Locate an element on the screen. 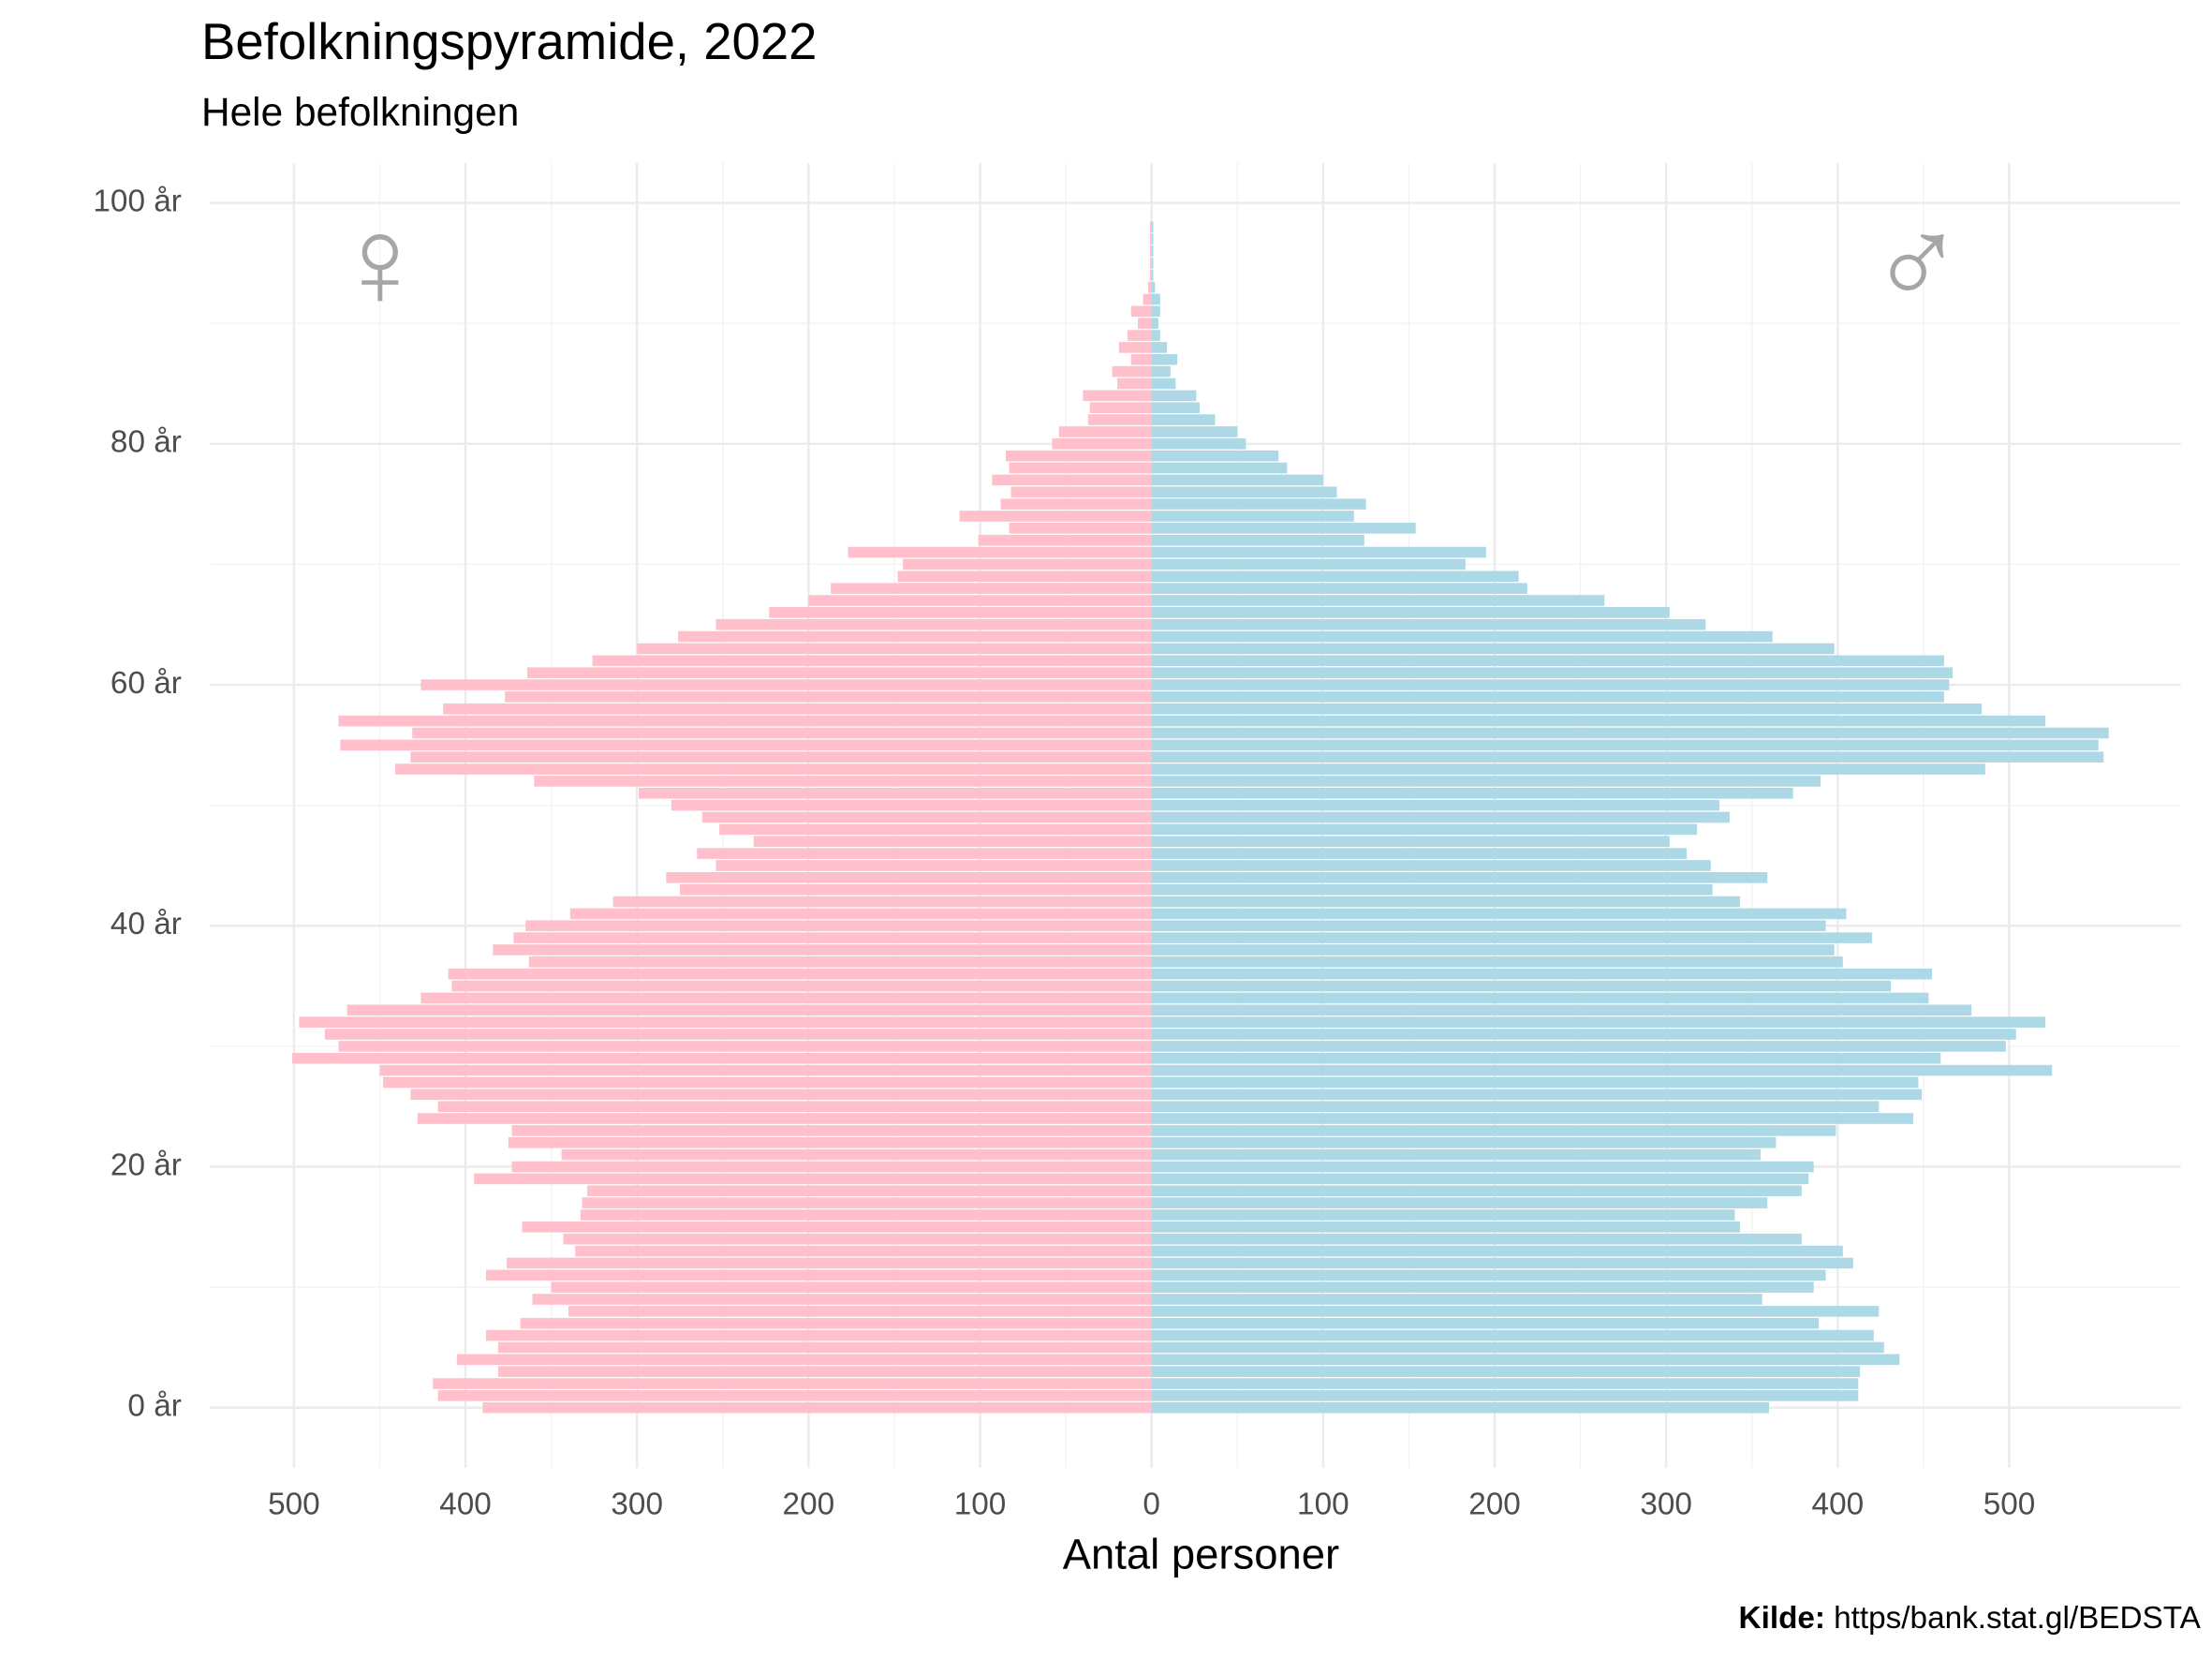 The height and width of the screenshot is (1659, 2212). caption: Kilde: https/bank.stat.gl/BEDSTA is located at coordinates (1971, 1619).